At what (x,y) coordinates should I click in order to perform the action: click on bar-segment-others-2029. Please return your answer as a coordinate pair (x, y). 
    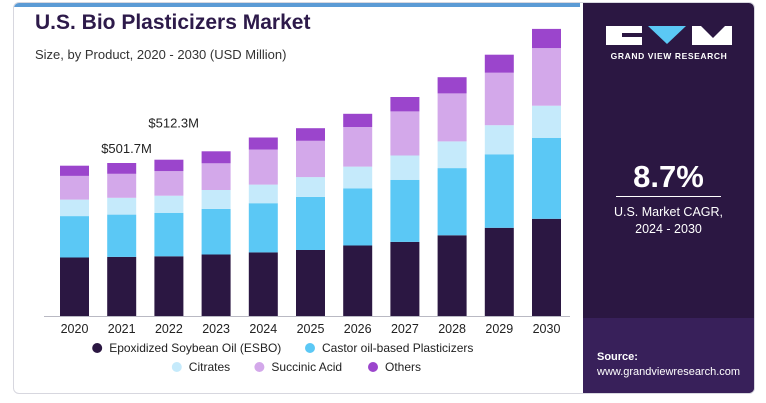
    Looking at the image, I should click on (499, 63).